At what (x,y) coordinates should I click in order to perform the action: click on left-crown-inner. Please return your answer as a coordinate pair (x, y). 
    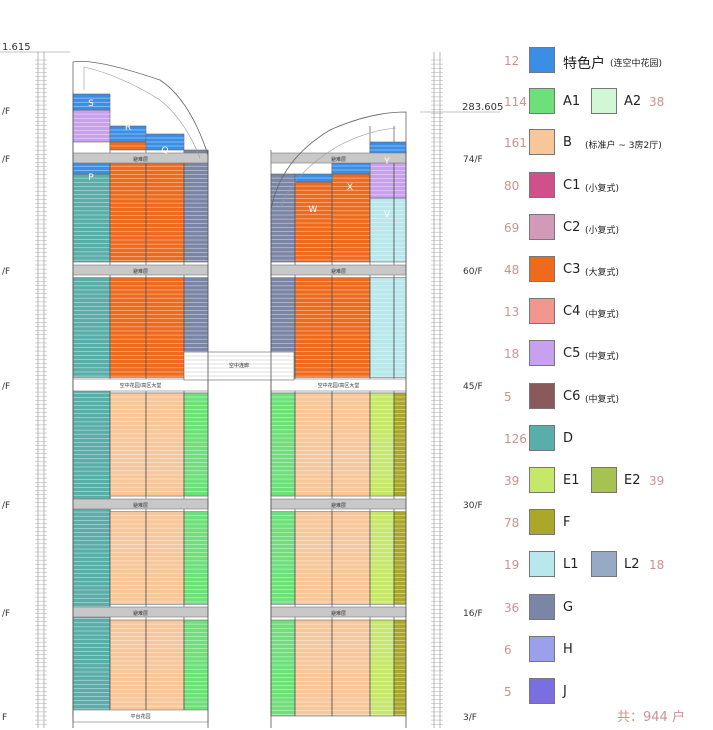
    Looking at the image, I should click on (142, 112).